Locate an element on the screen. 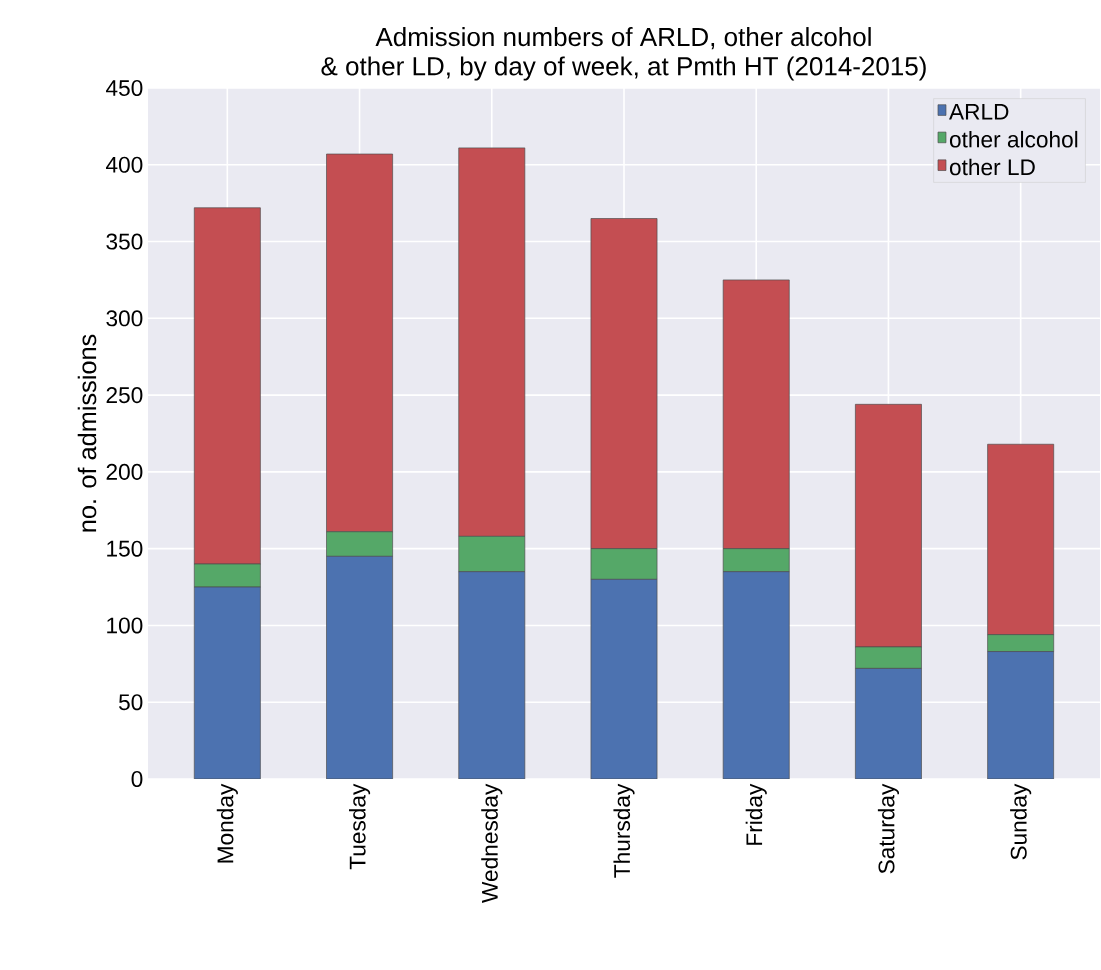 The image size is (1101, 970). x-tick-label: Sunday is located at coordinates (1021, 821).